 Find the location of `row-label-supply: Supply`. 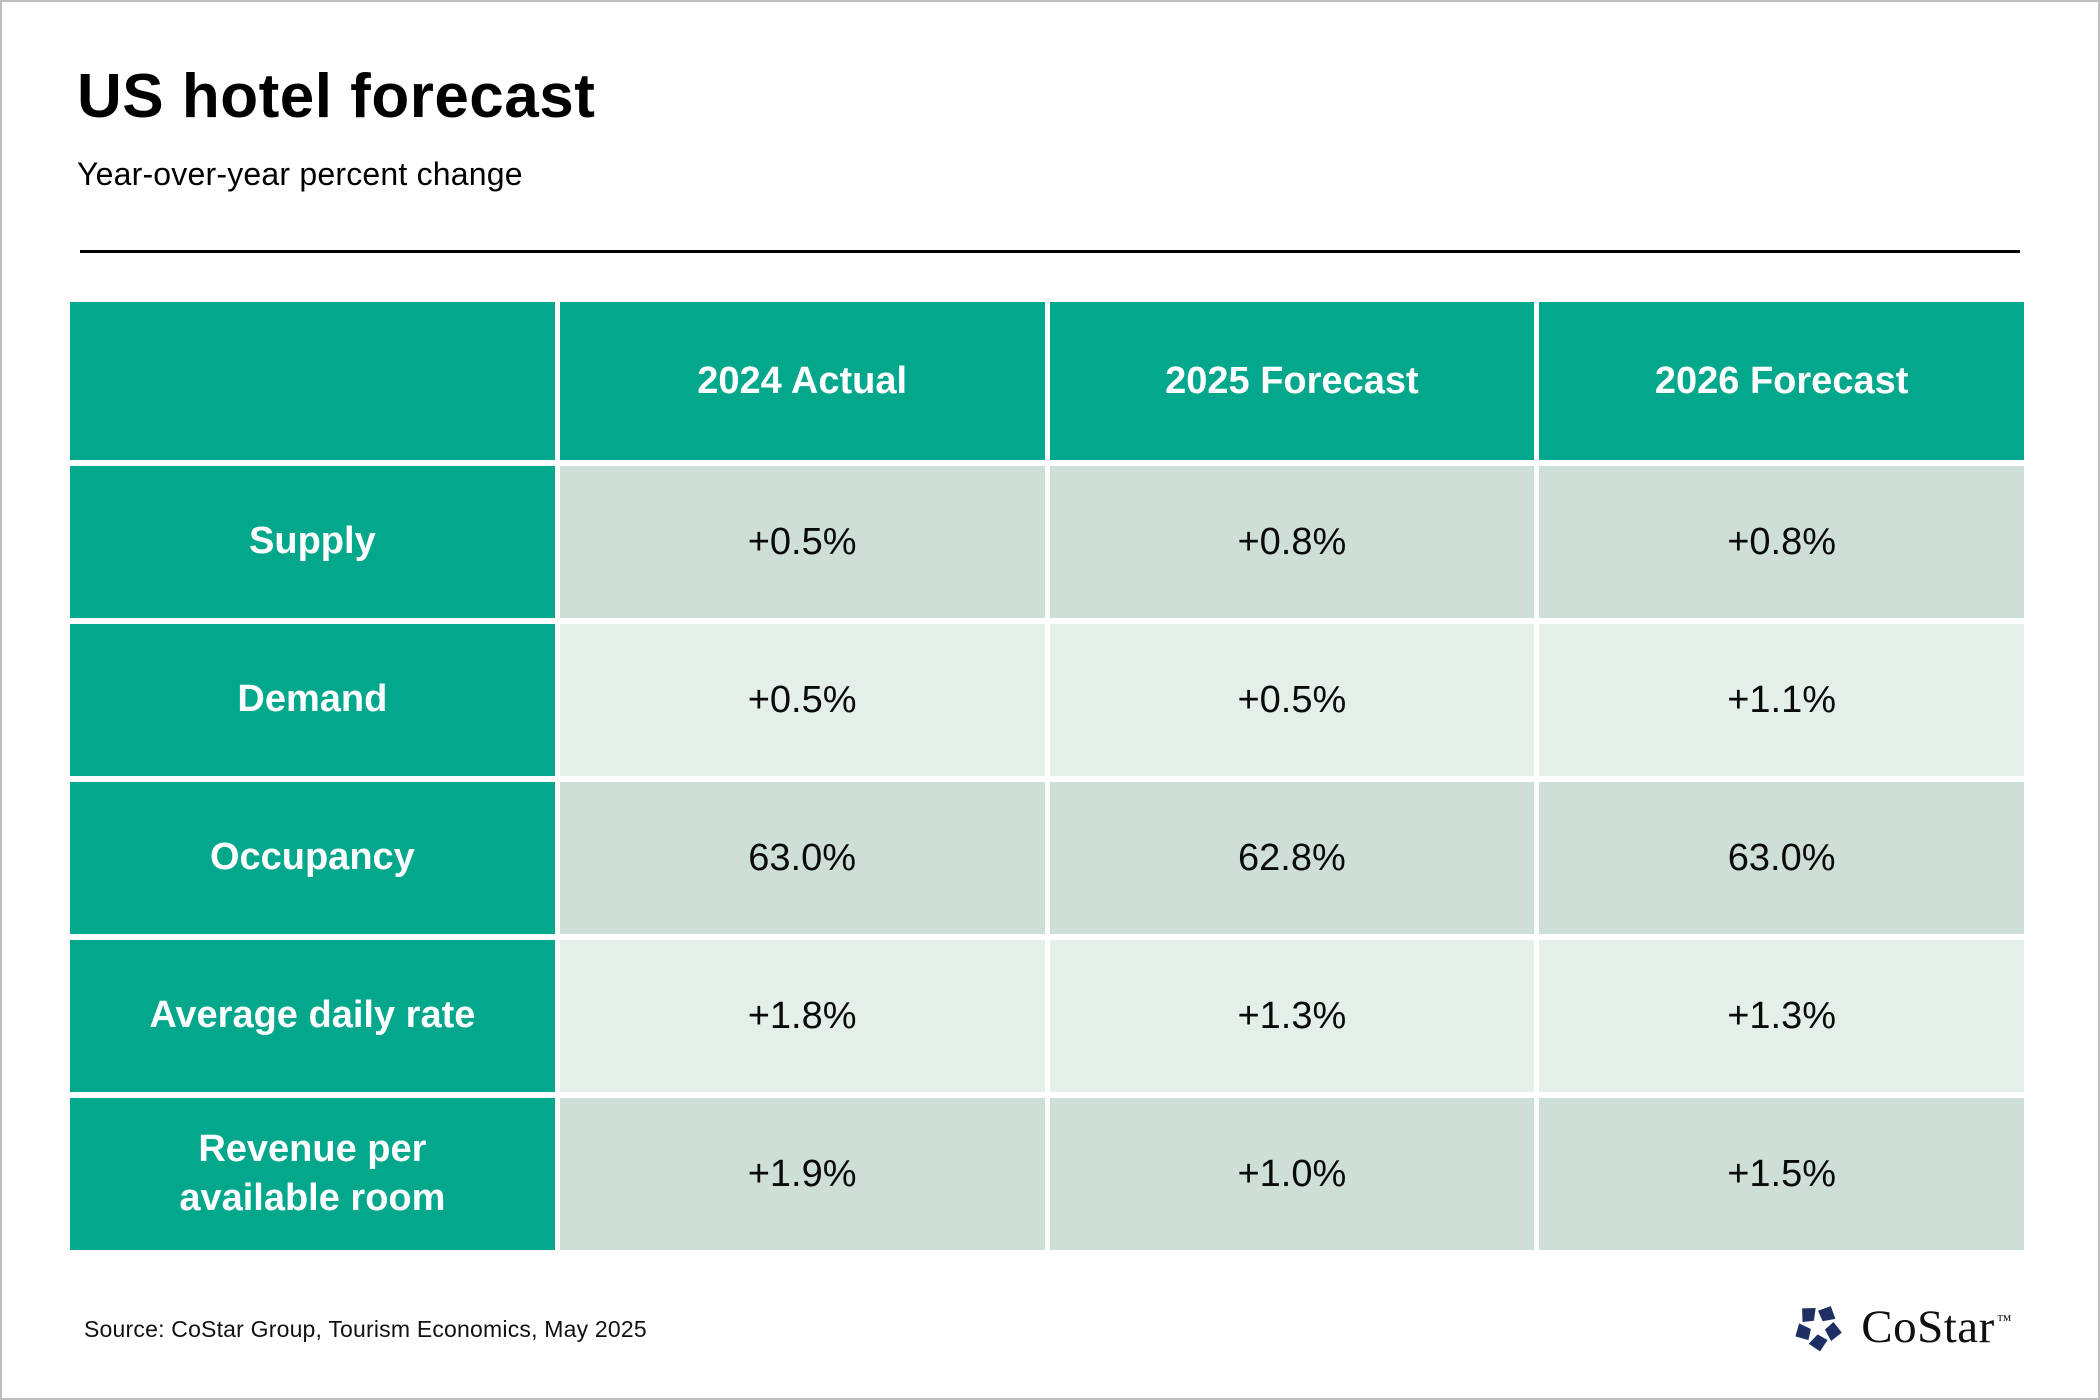

row-label-supply: Supply is located at coordinates (312, 542).